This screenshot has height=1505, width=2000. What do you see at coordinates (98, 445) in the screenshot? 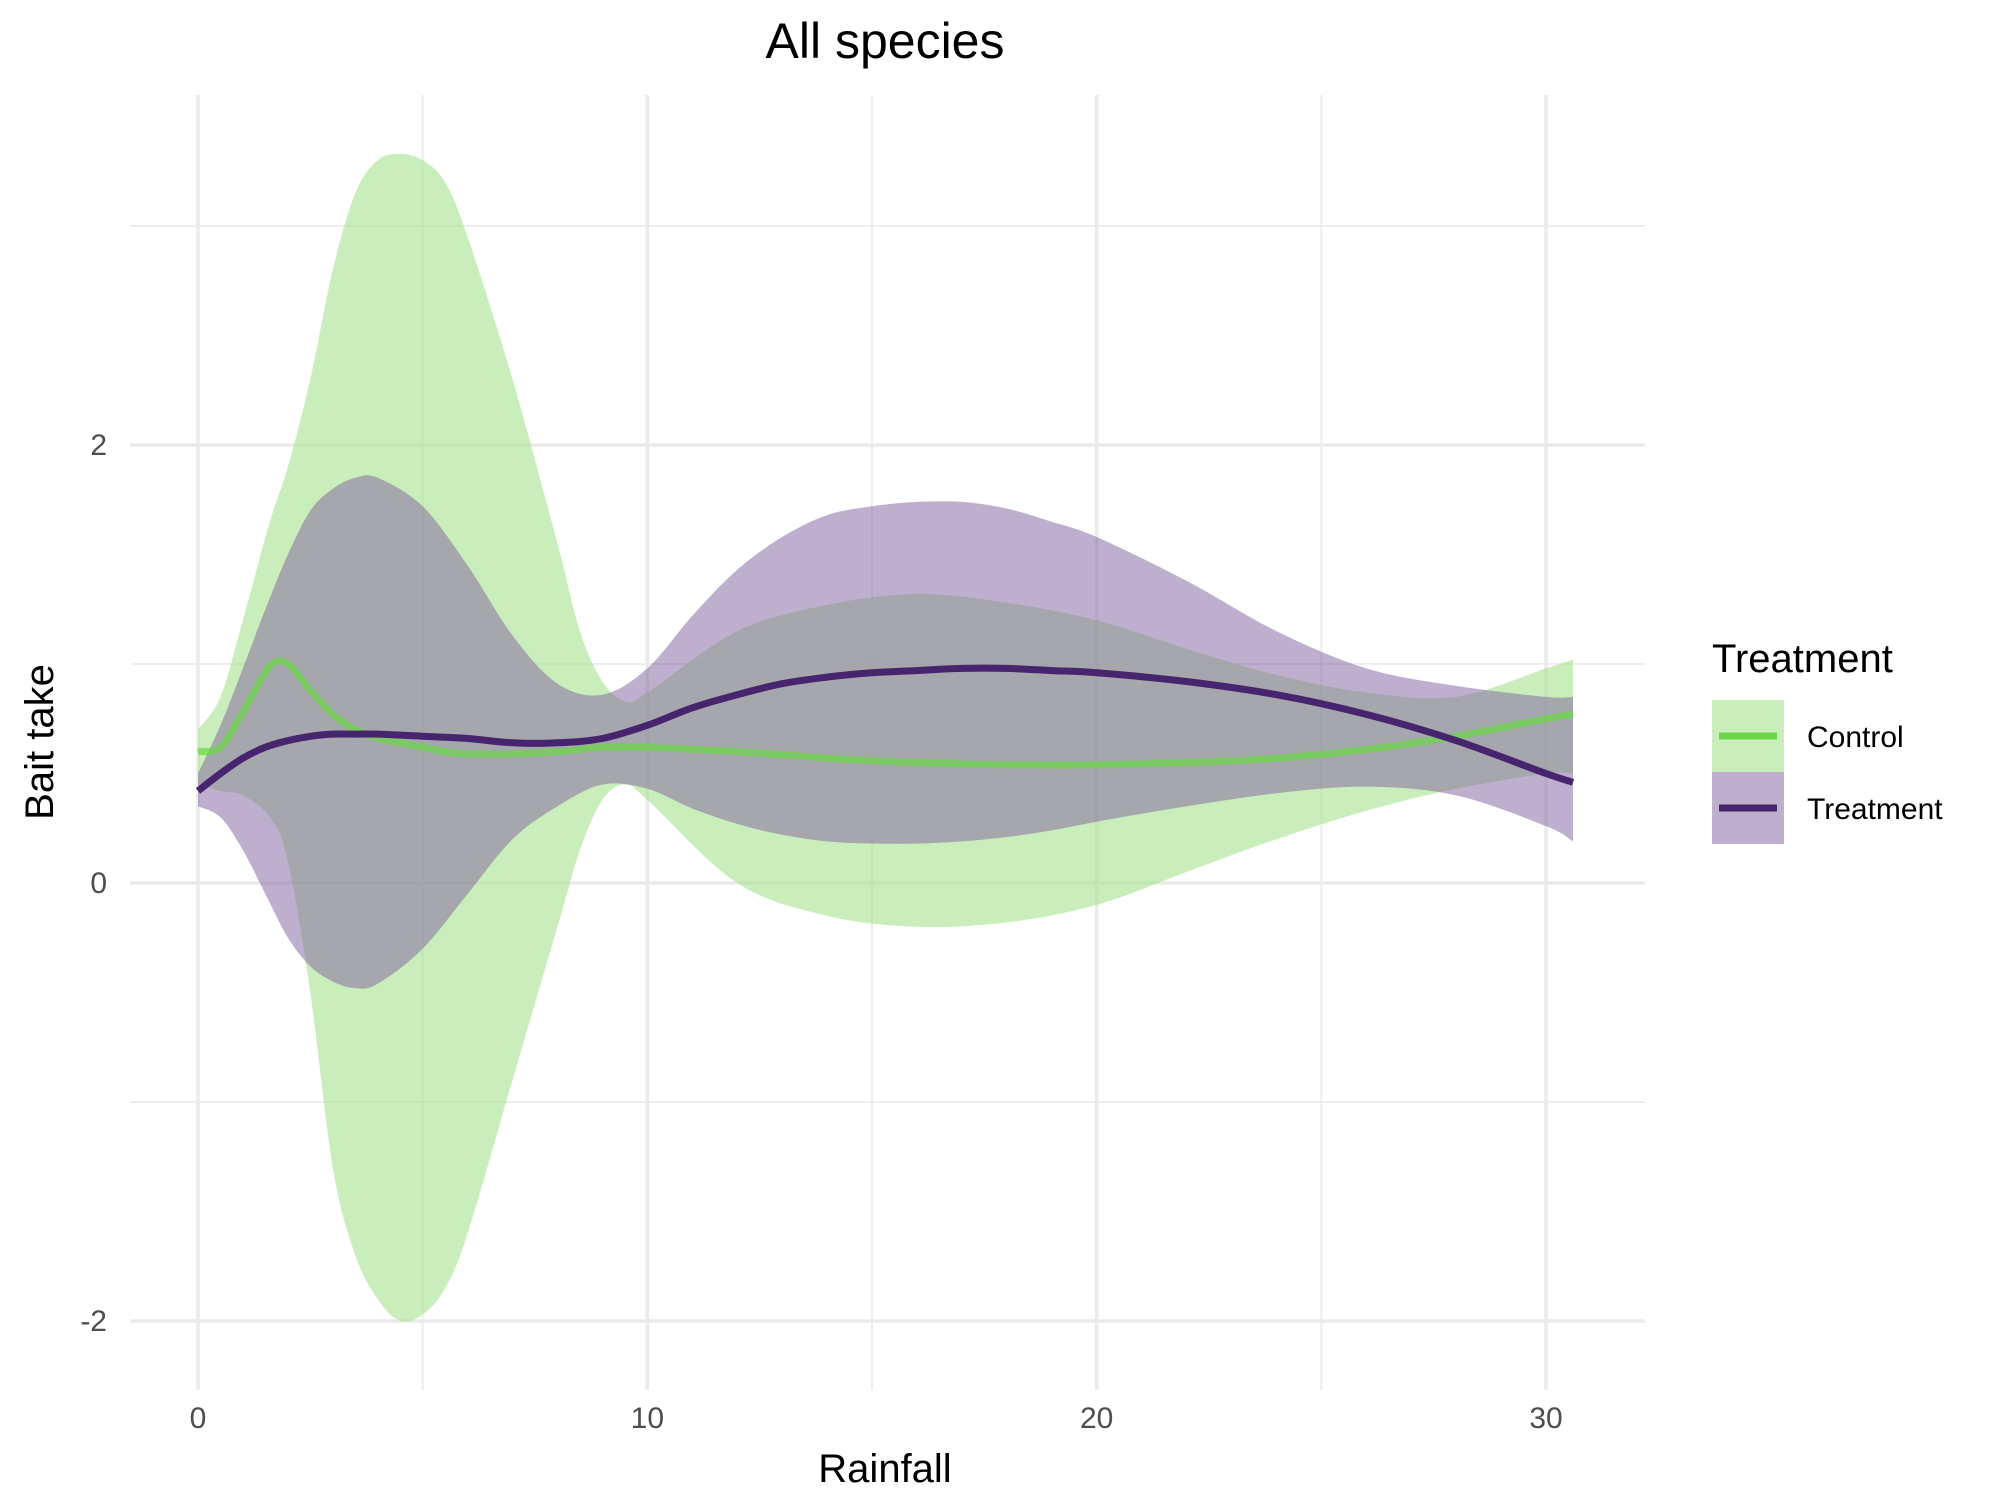
I see `y-tick-label: 2` at bounding box center [98, 445].